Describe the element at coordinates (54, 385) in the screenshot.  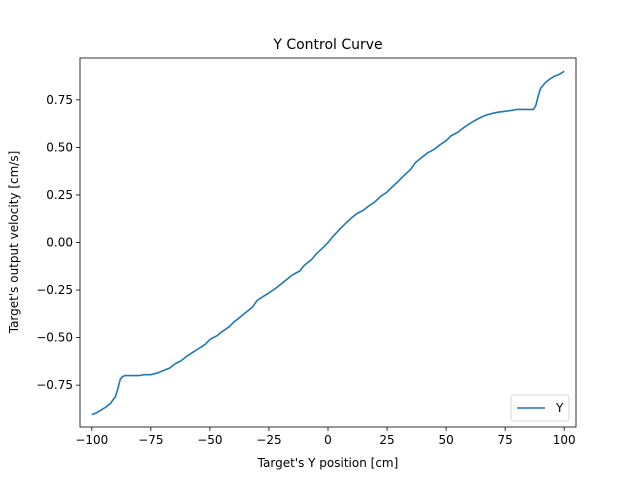
I see `y-tick-label: −0.75` at that location.